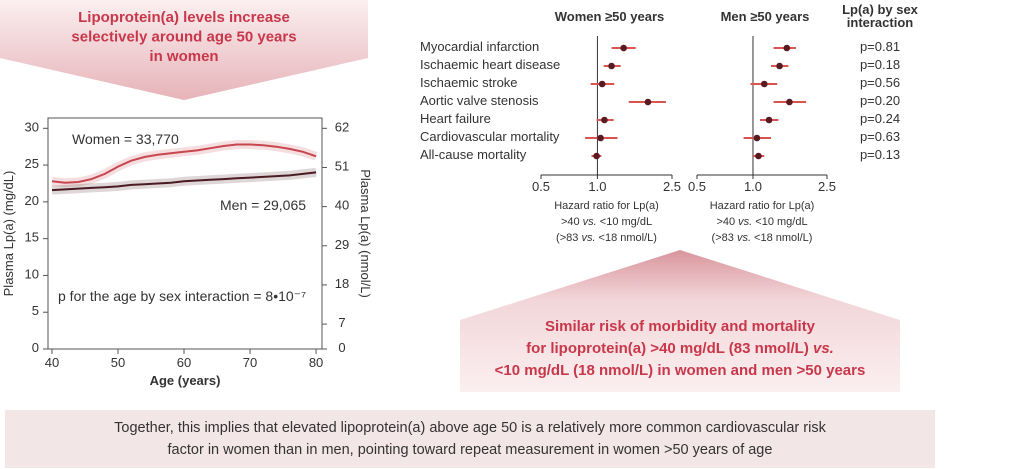 This screenshot has height=469, width=1024. Describe the element at coordinates (32, 164) in the screenshot. I see `y-tick-label: 25` at that location.